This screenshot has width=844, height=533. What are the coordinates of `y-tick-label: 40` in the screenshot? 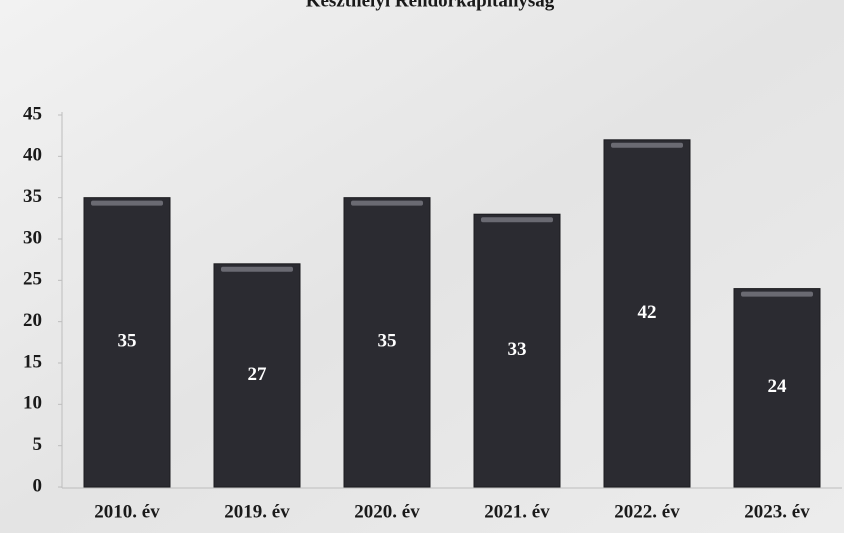 It's located at (32, 155).